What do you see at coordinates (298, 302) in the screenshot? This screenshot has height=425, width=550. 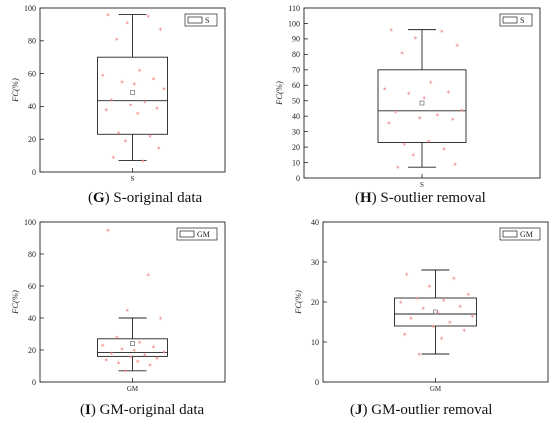 I see `panel-j-ylabel: FC(%)` at bounding box center [298, 302].